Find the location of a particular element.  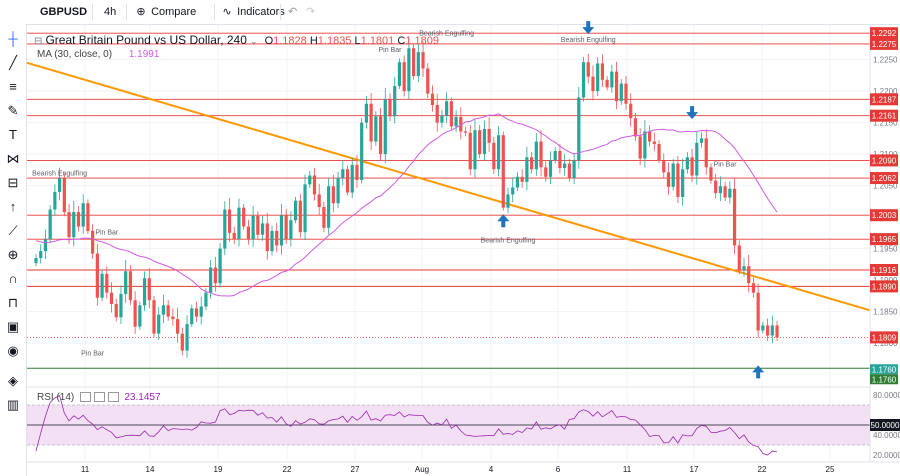

symbol-search-button: GBPUSD is located at coordinates (64, 12).